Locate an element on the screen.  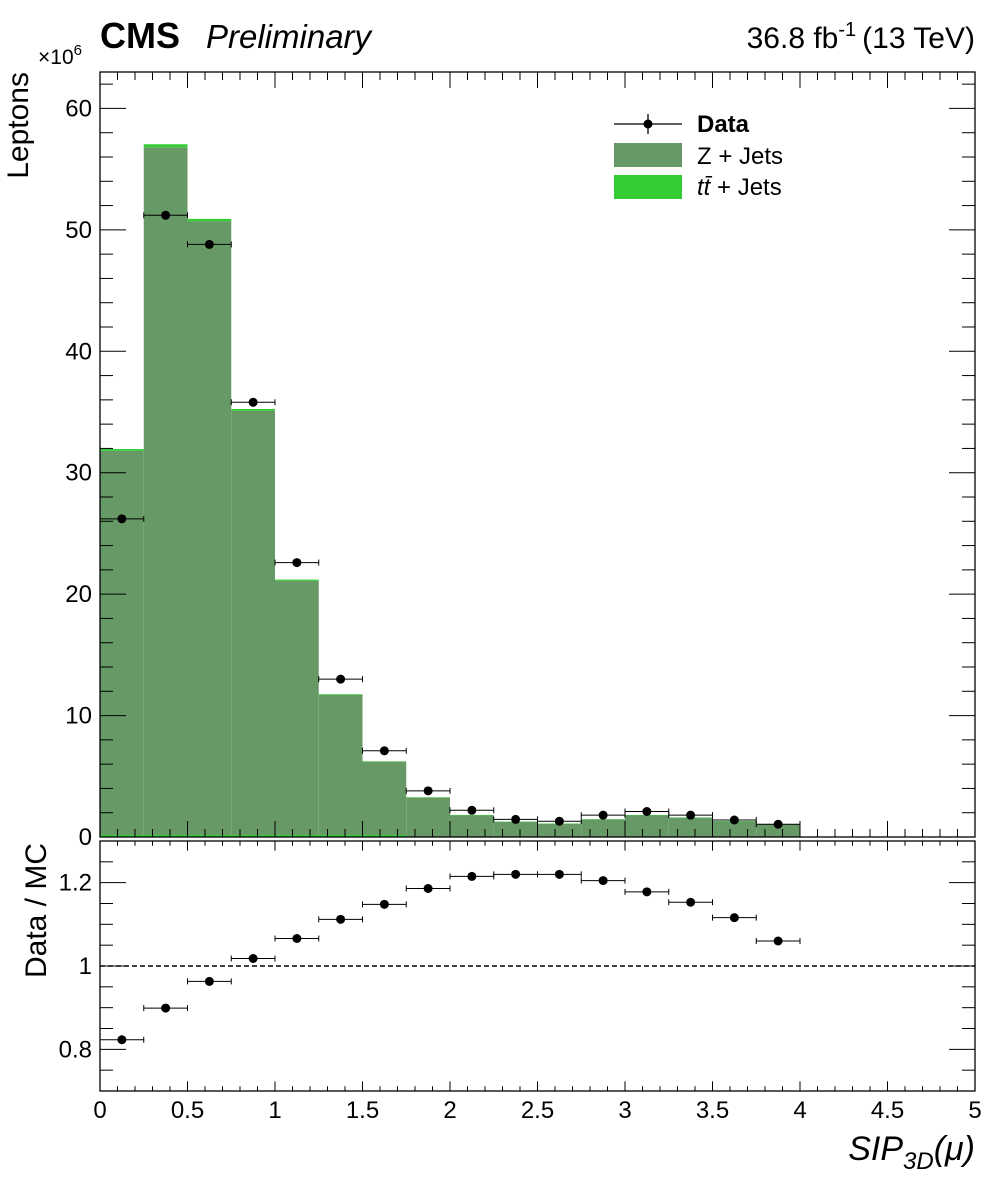
legend-zjets-label: Z + Jets is located at coordinates (740, 156).